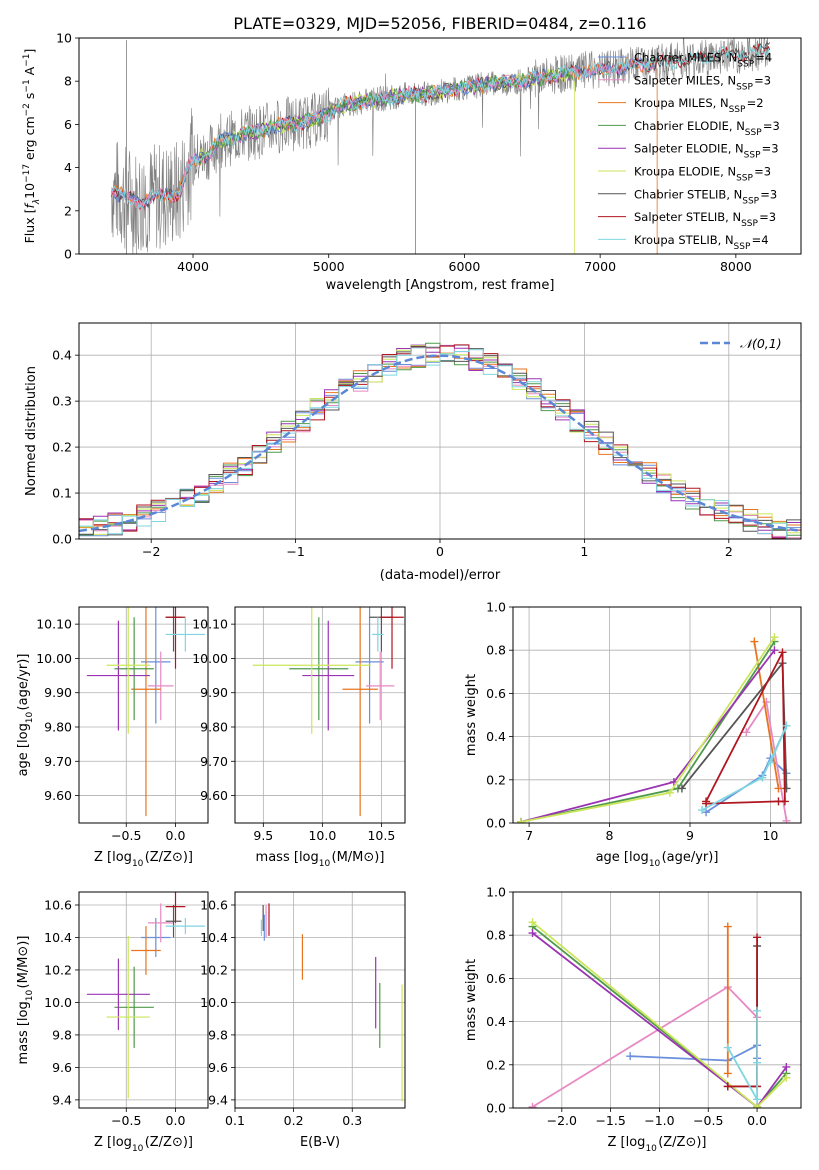 The height and width of the screenshot is (1170, 819). Describe the element at coordinates (68, 81) in the screenshot. I see `y-tick-label: 8` at that location.